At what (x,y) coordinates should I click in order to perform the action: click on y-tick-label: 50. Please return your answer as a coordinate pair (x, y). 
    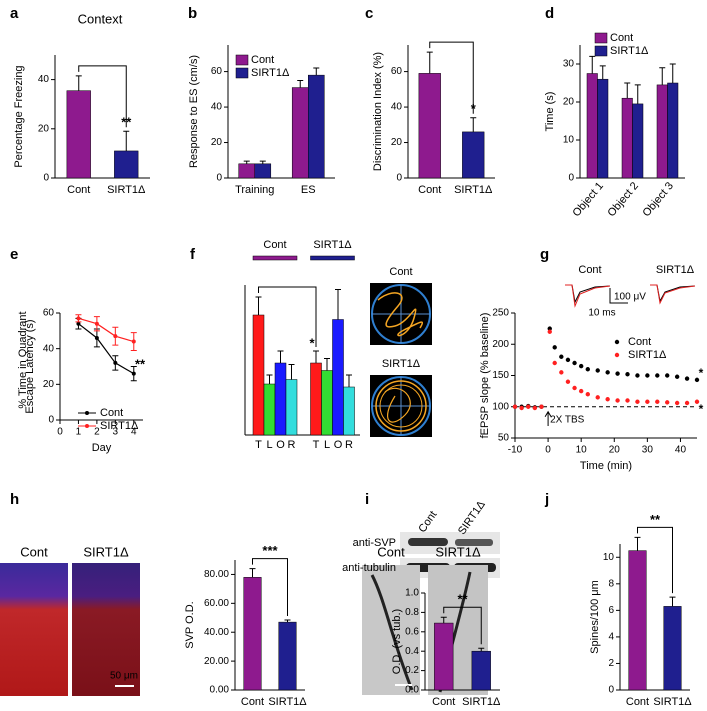
    Looking at the image, I should click on (504, 438).